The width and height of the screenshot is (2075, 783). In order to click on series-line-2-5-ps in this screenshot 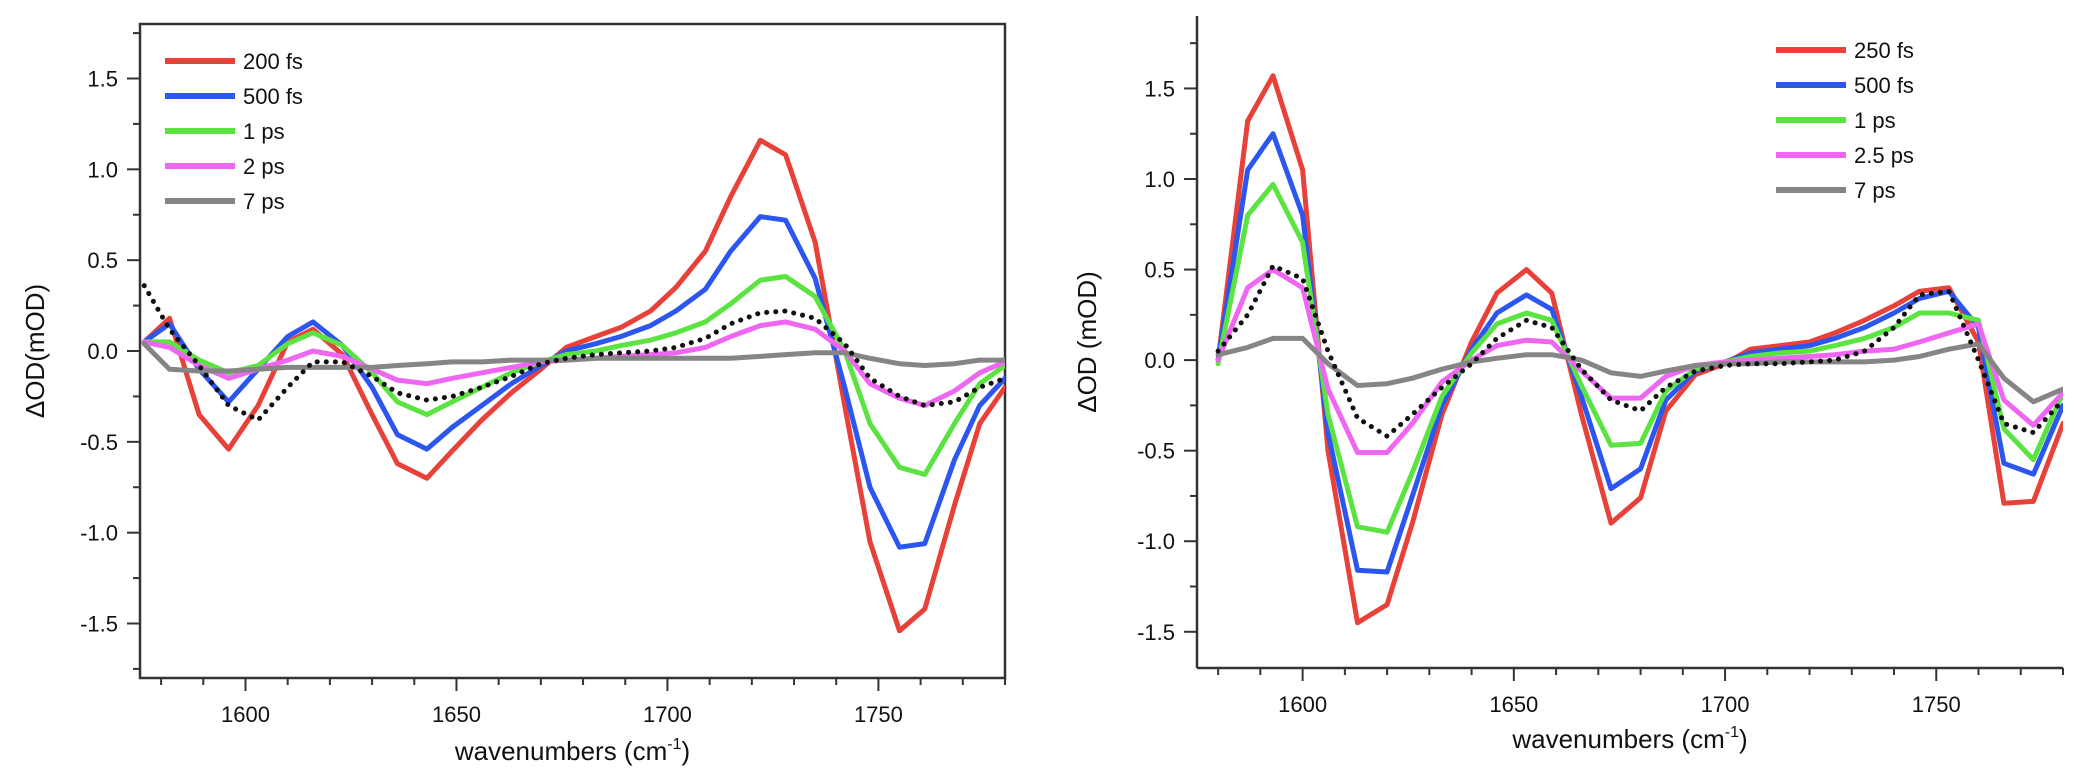, I will do `click(1639, 361)`.